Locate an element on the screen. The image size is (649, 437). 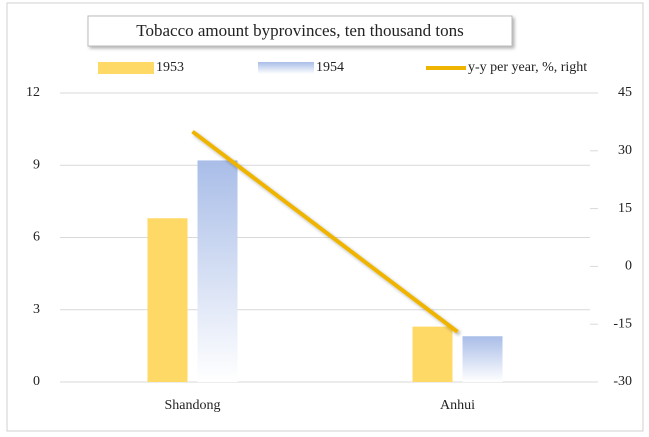
legend-label: y-y per year, %, right is located at coordinates (527, 67).